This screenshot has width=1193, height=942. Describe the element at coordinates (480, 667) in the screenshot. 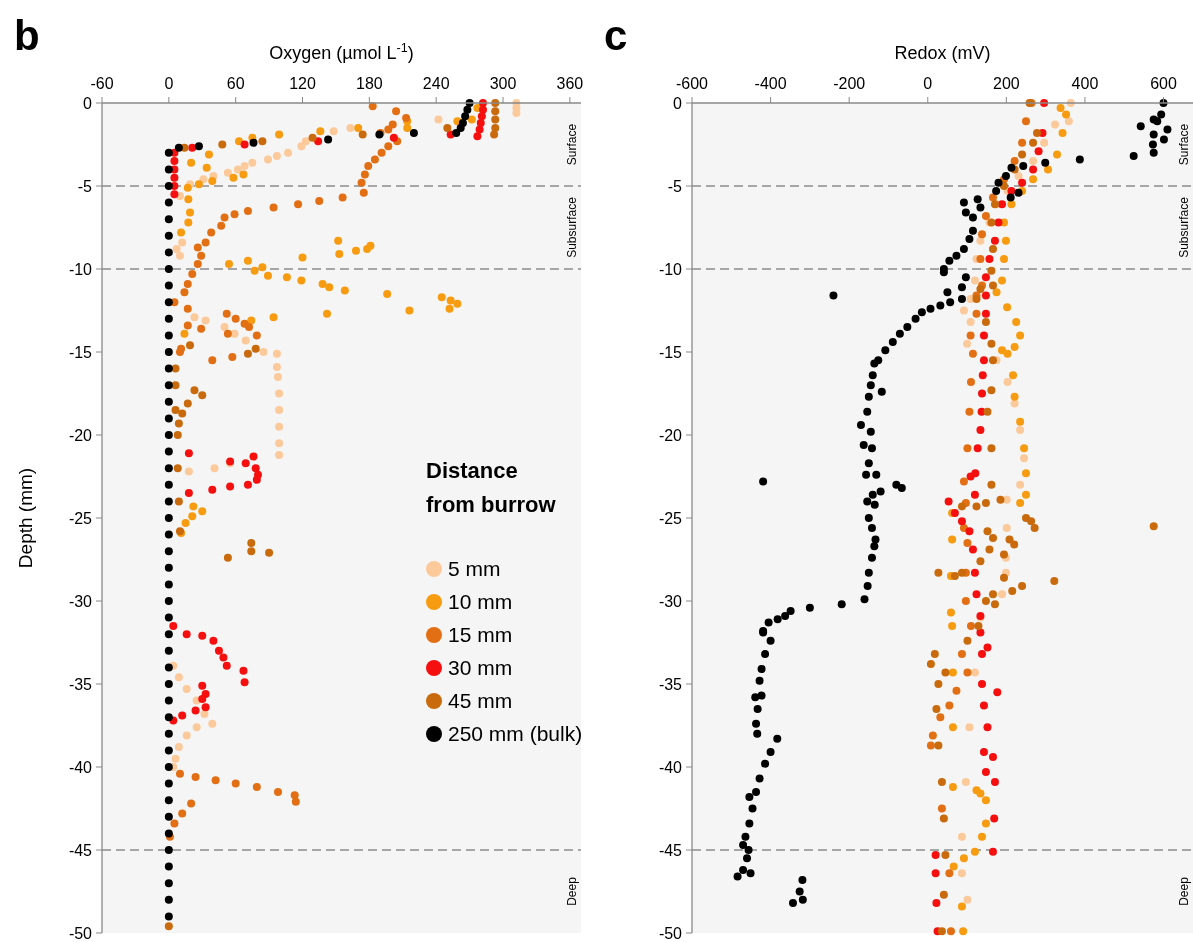

I see `legend-label: 30 mm` at that location.